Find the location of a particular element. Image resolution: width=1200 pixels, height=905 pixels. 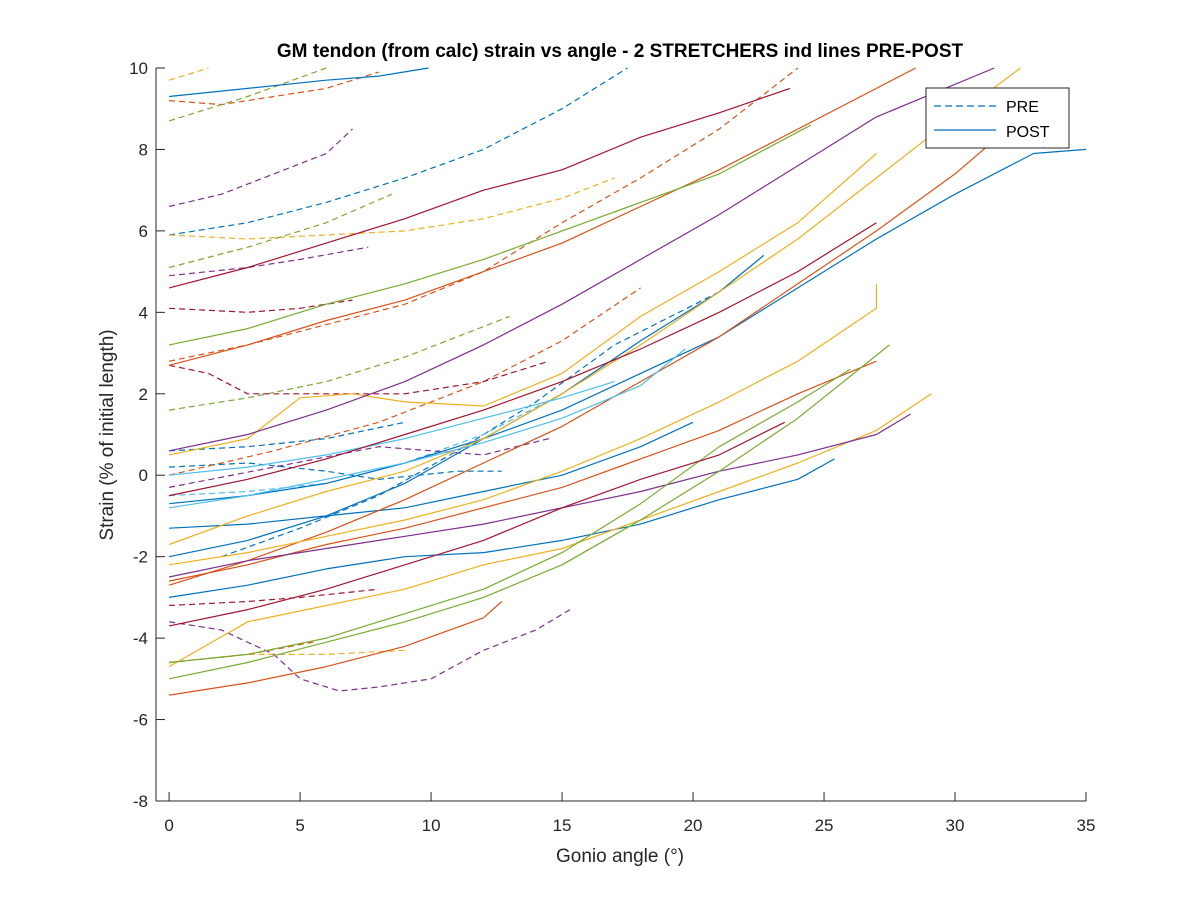

legend: PRE POST is located at coordinates (997, 118).